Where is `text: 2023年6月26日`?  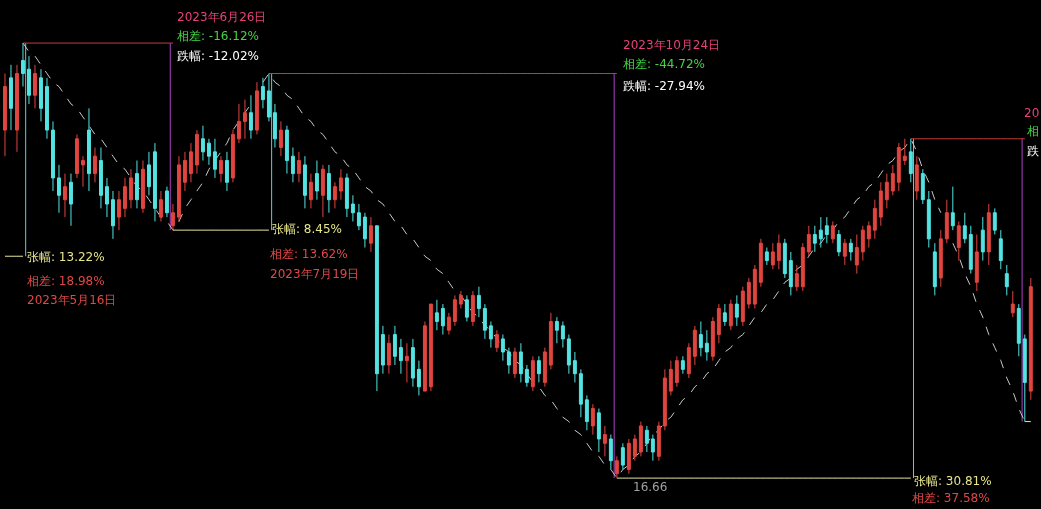
text: 2023年6月26日 is located at coordinates (222, 17).